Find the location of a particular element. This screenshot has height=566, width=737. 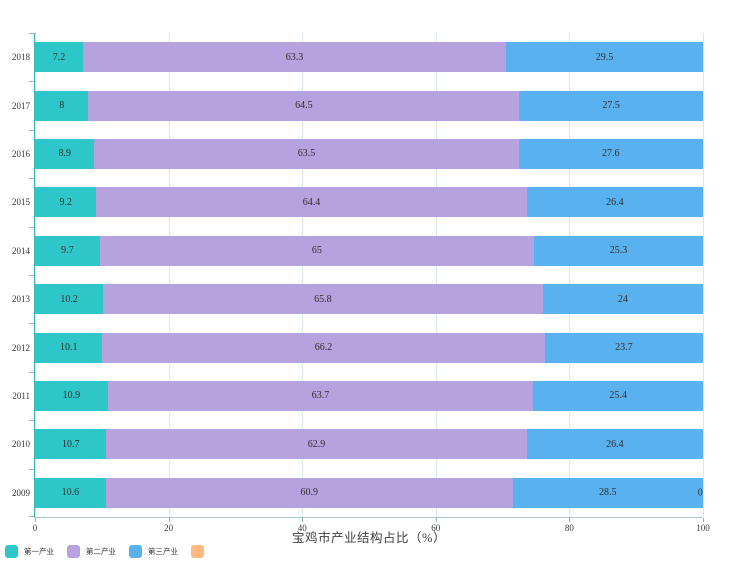

x-tick-label: 100 is located at coordinates (703, 528).